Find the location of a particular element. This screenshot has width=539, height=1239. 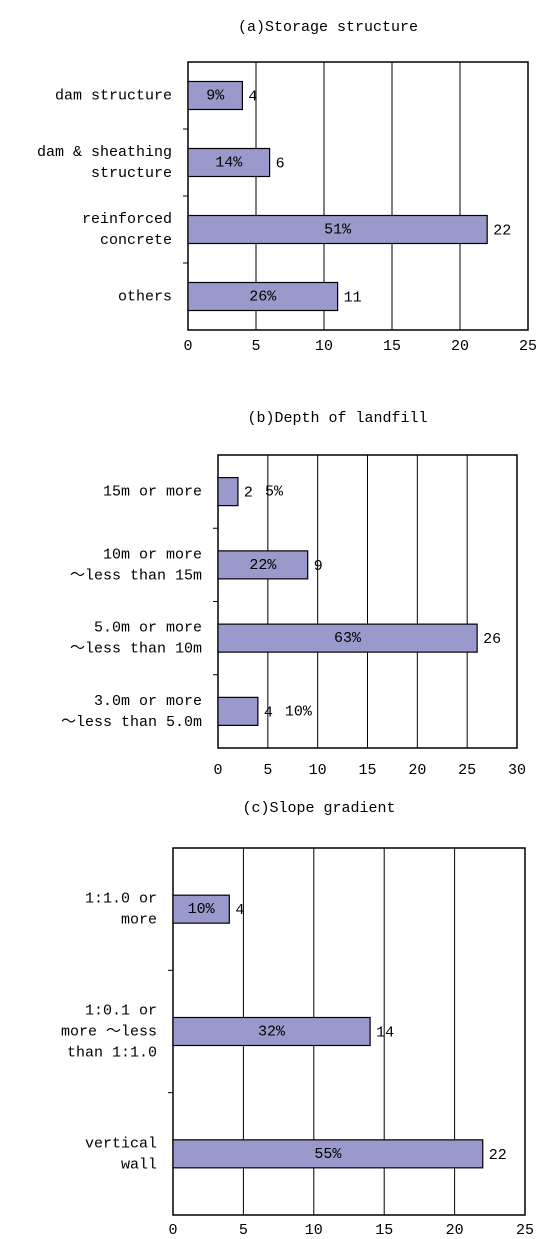

share-label: 51% is located at coordinates (338, 229).